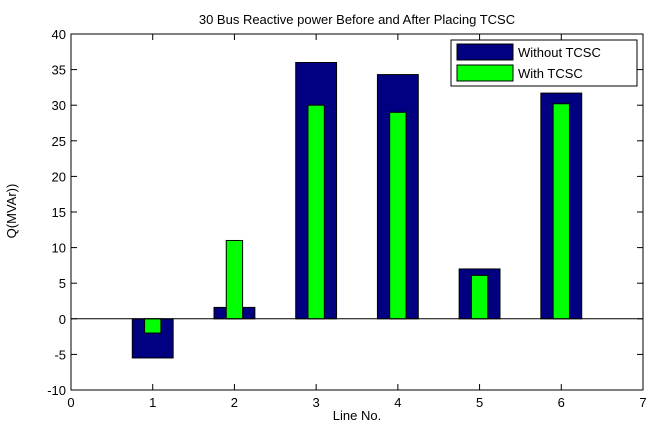 The width and height of the screenshot is (652, 428). Describe the element at coordinates (397, 402) in the screenshot. I see `x-tick-label: 4` at that location.